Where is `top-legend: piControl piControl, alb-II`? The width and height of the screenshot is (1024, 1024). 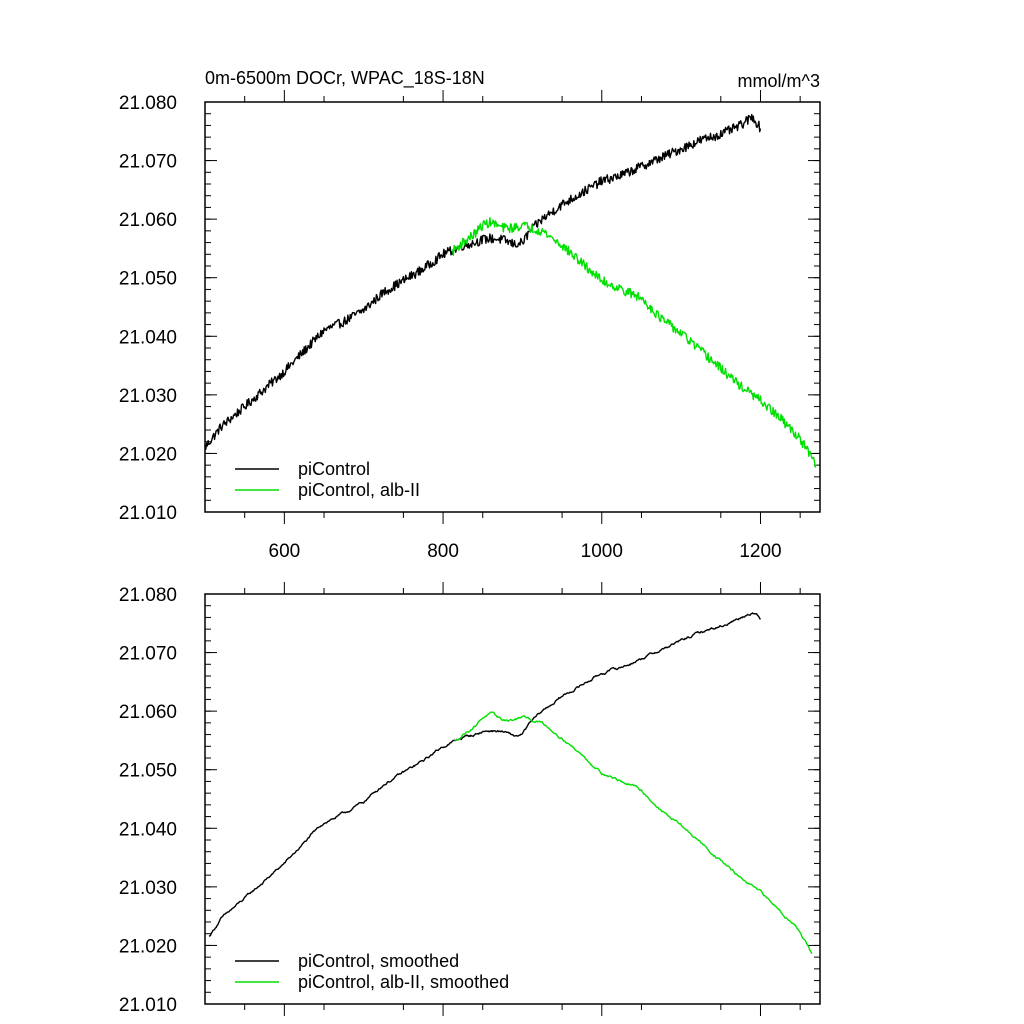 top-legend: piControl piControl, alb-II is located at coordinates (327, 479).